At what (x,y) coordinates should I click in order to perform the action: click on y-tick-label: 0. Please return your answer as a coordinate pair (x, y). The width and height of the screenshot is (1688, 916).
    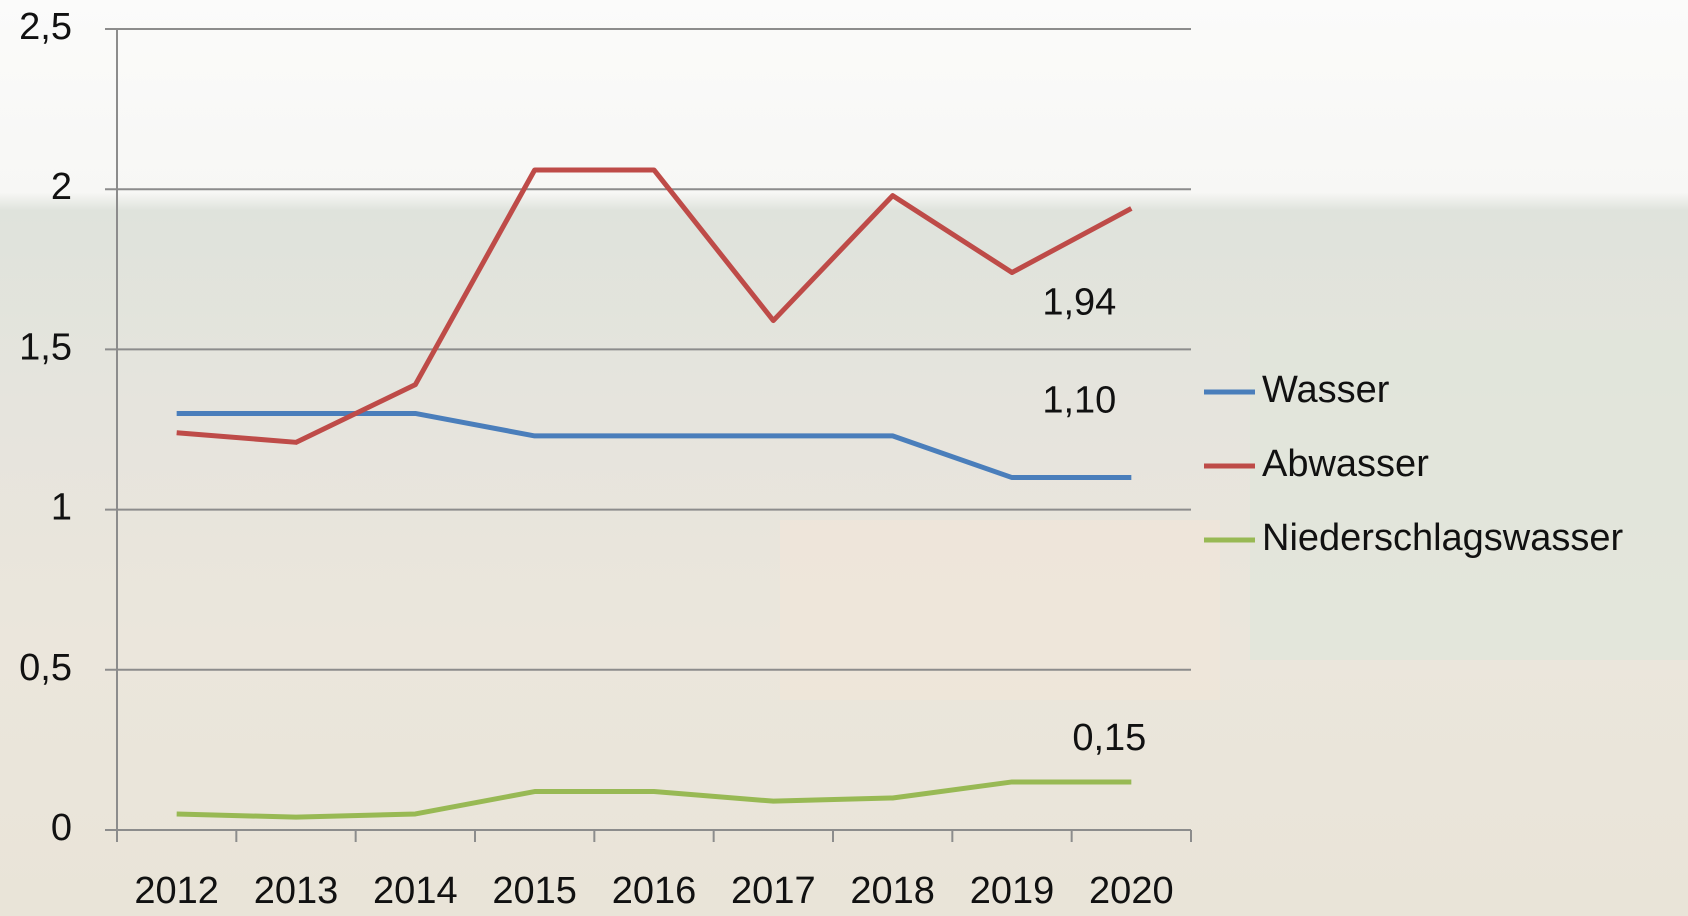
    Looking at the image, I should click on (61, 828).